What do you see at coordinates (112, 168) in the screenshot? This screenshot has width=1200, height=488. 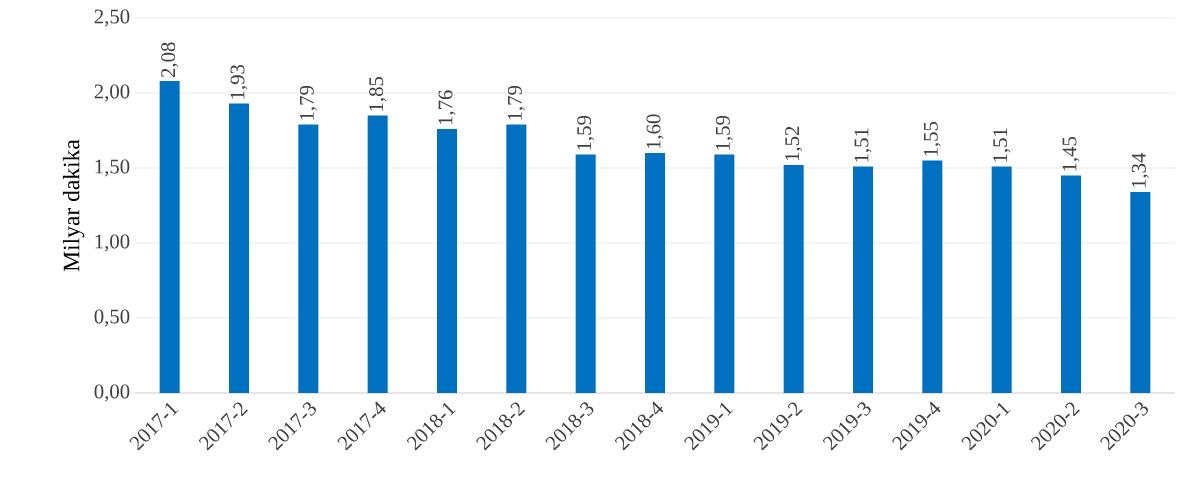 I see `y-tick-label: 1,50` at bounding box center [112, 168].